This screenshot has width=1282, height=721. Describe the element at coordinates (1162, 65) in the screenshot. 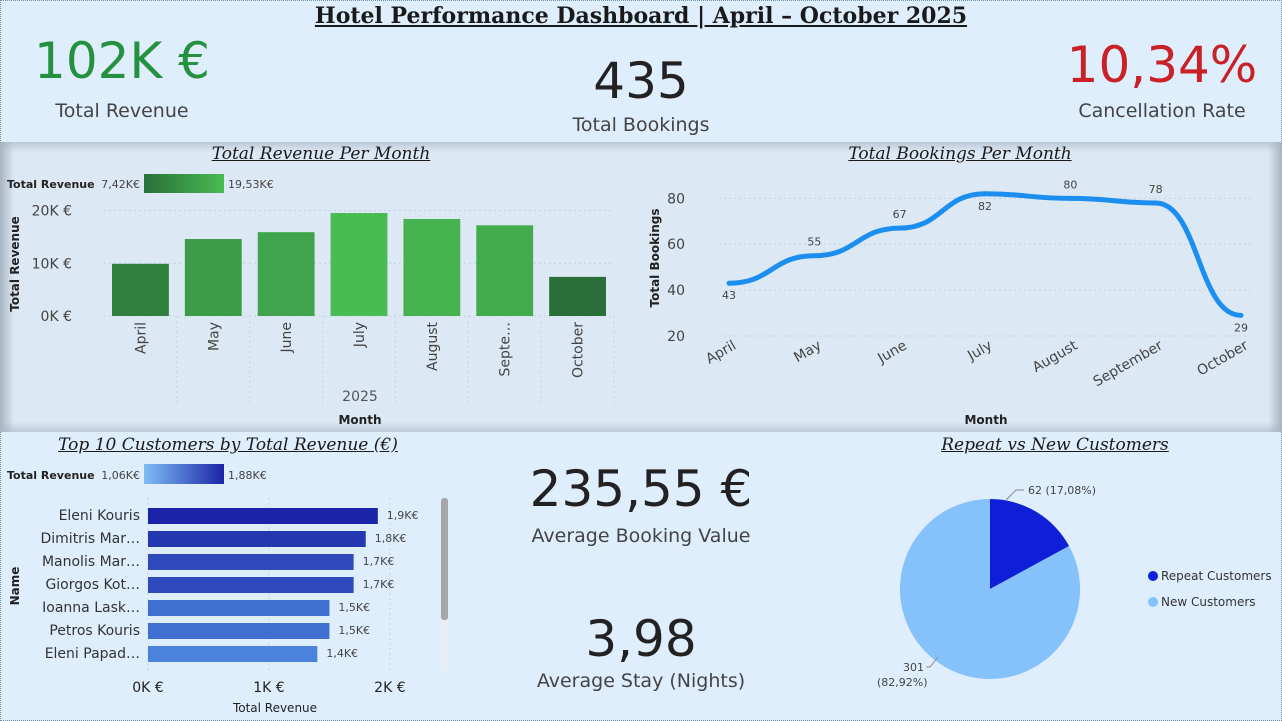

I see `cancellation-rate-value: 10,34%` at that location.